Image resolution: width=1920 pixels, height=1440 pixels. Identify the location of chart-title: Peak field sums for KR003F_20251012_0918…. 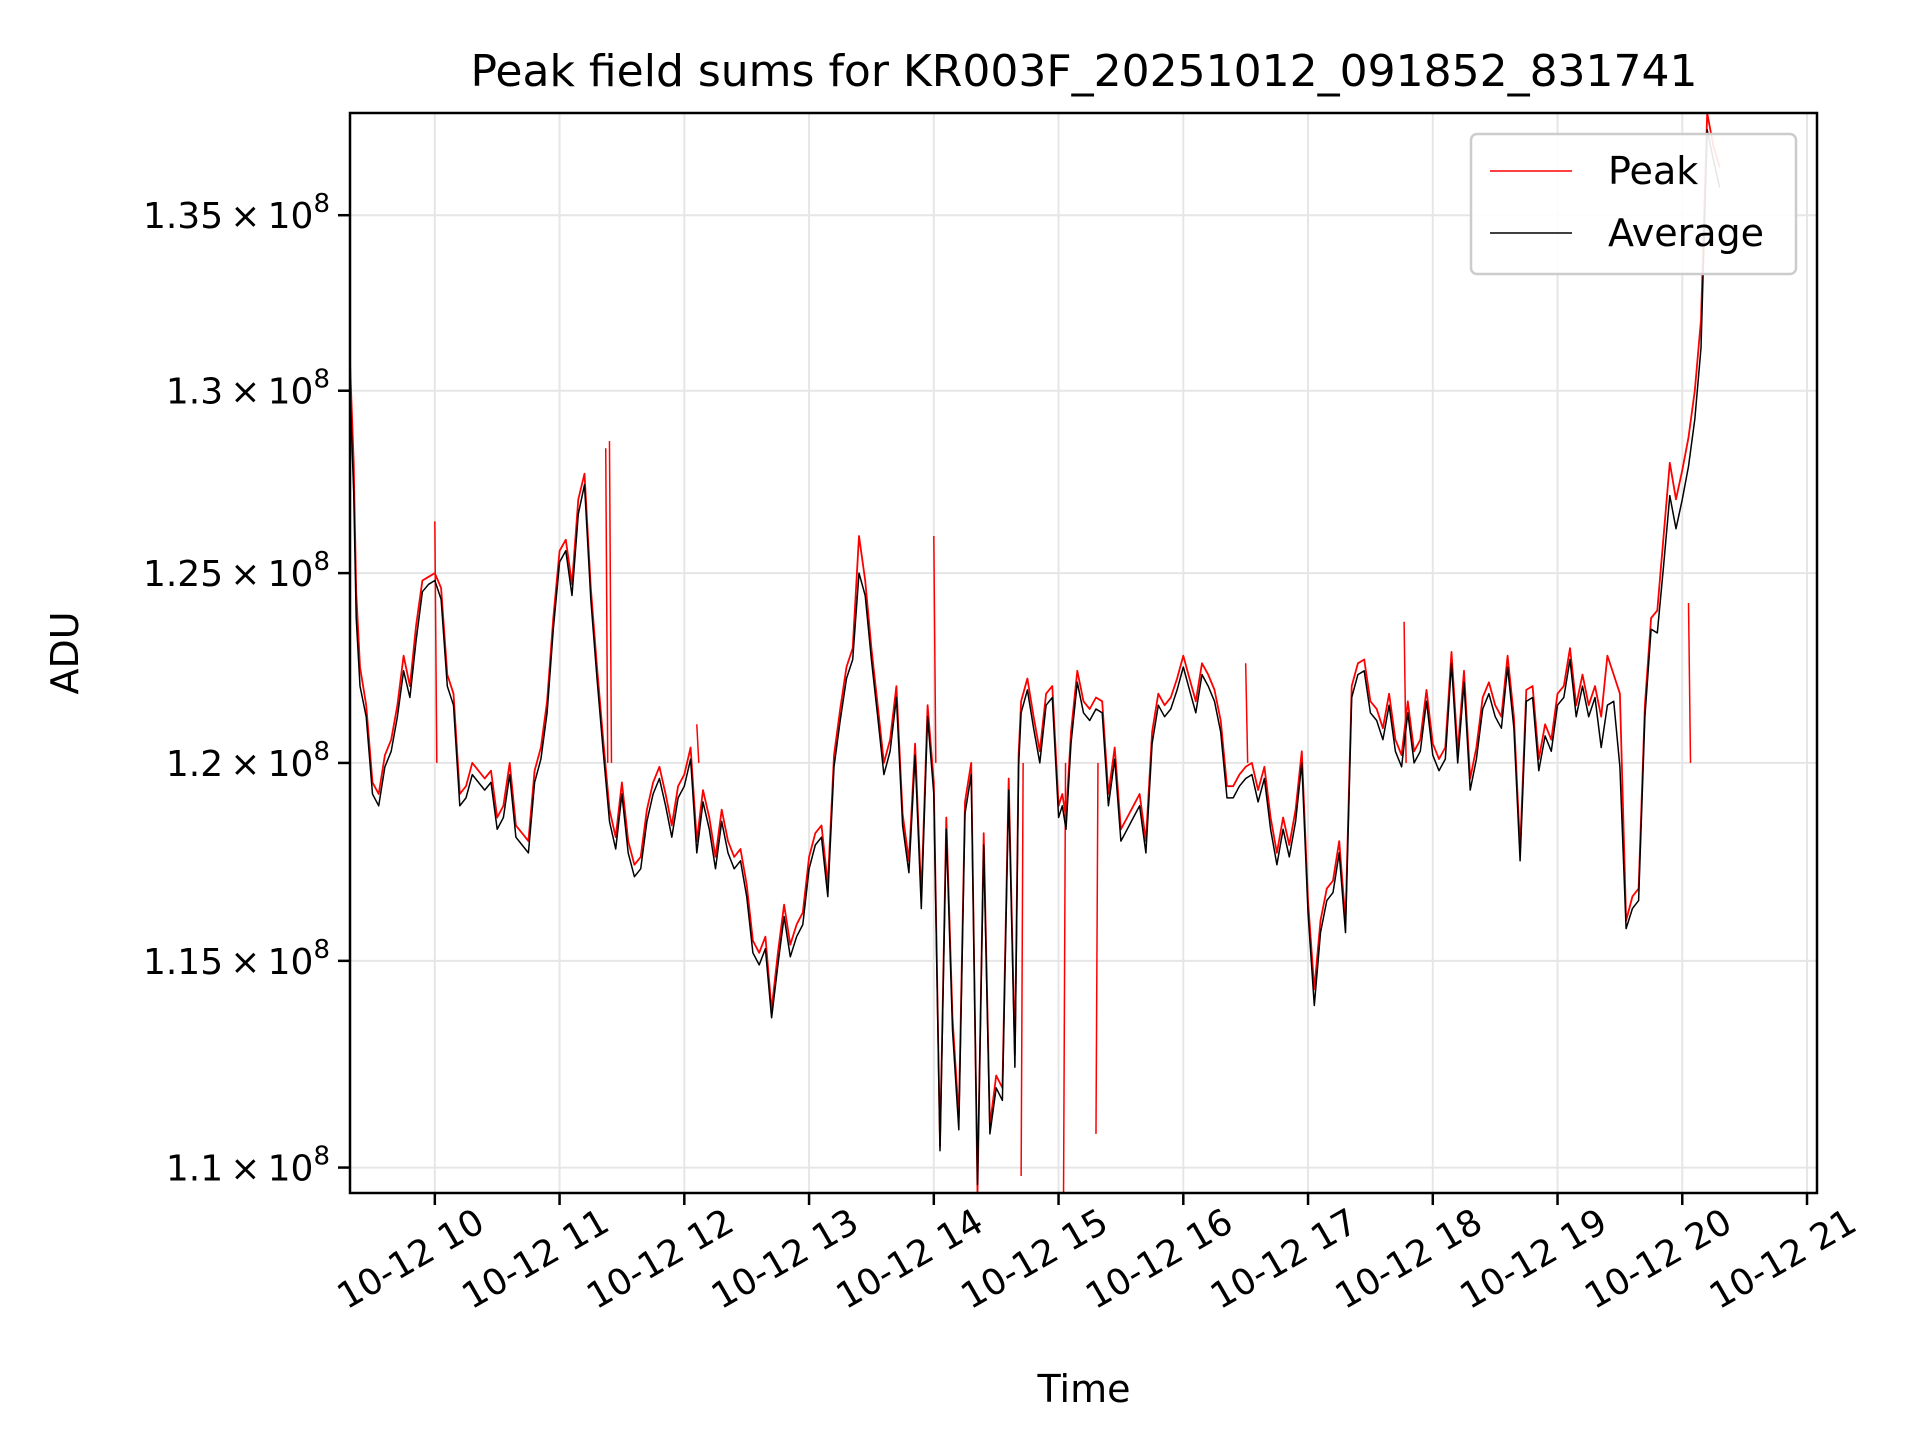
(1083, 71).